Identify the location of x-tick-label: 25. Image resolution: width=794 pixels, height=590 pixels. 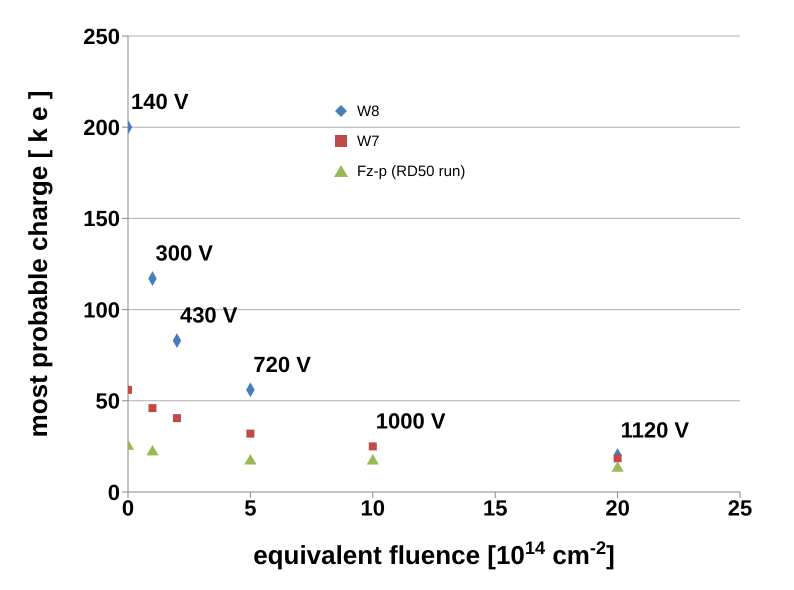
(740, 508).